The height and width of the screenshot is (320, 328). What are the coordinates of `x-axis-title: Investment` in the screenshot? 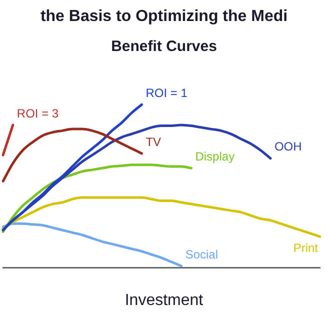 It's located at (164, 301).